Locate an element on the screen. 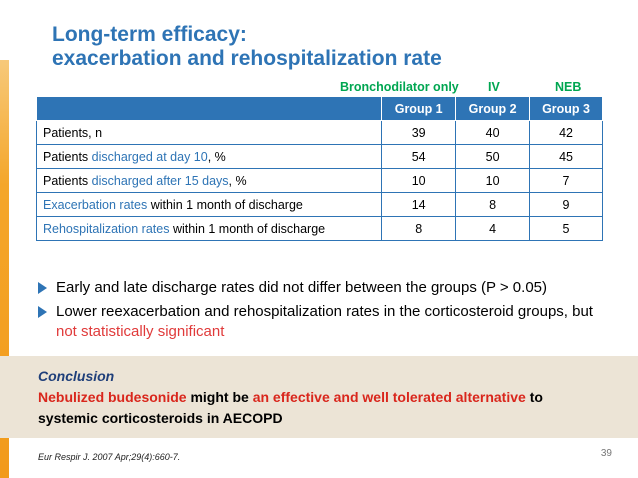 This screenshot has height=478, width=638. cell-group1: 14 is located at coordinates (419, 204).